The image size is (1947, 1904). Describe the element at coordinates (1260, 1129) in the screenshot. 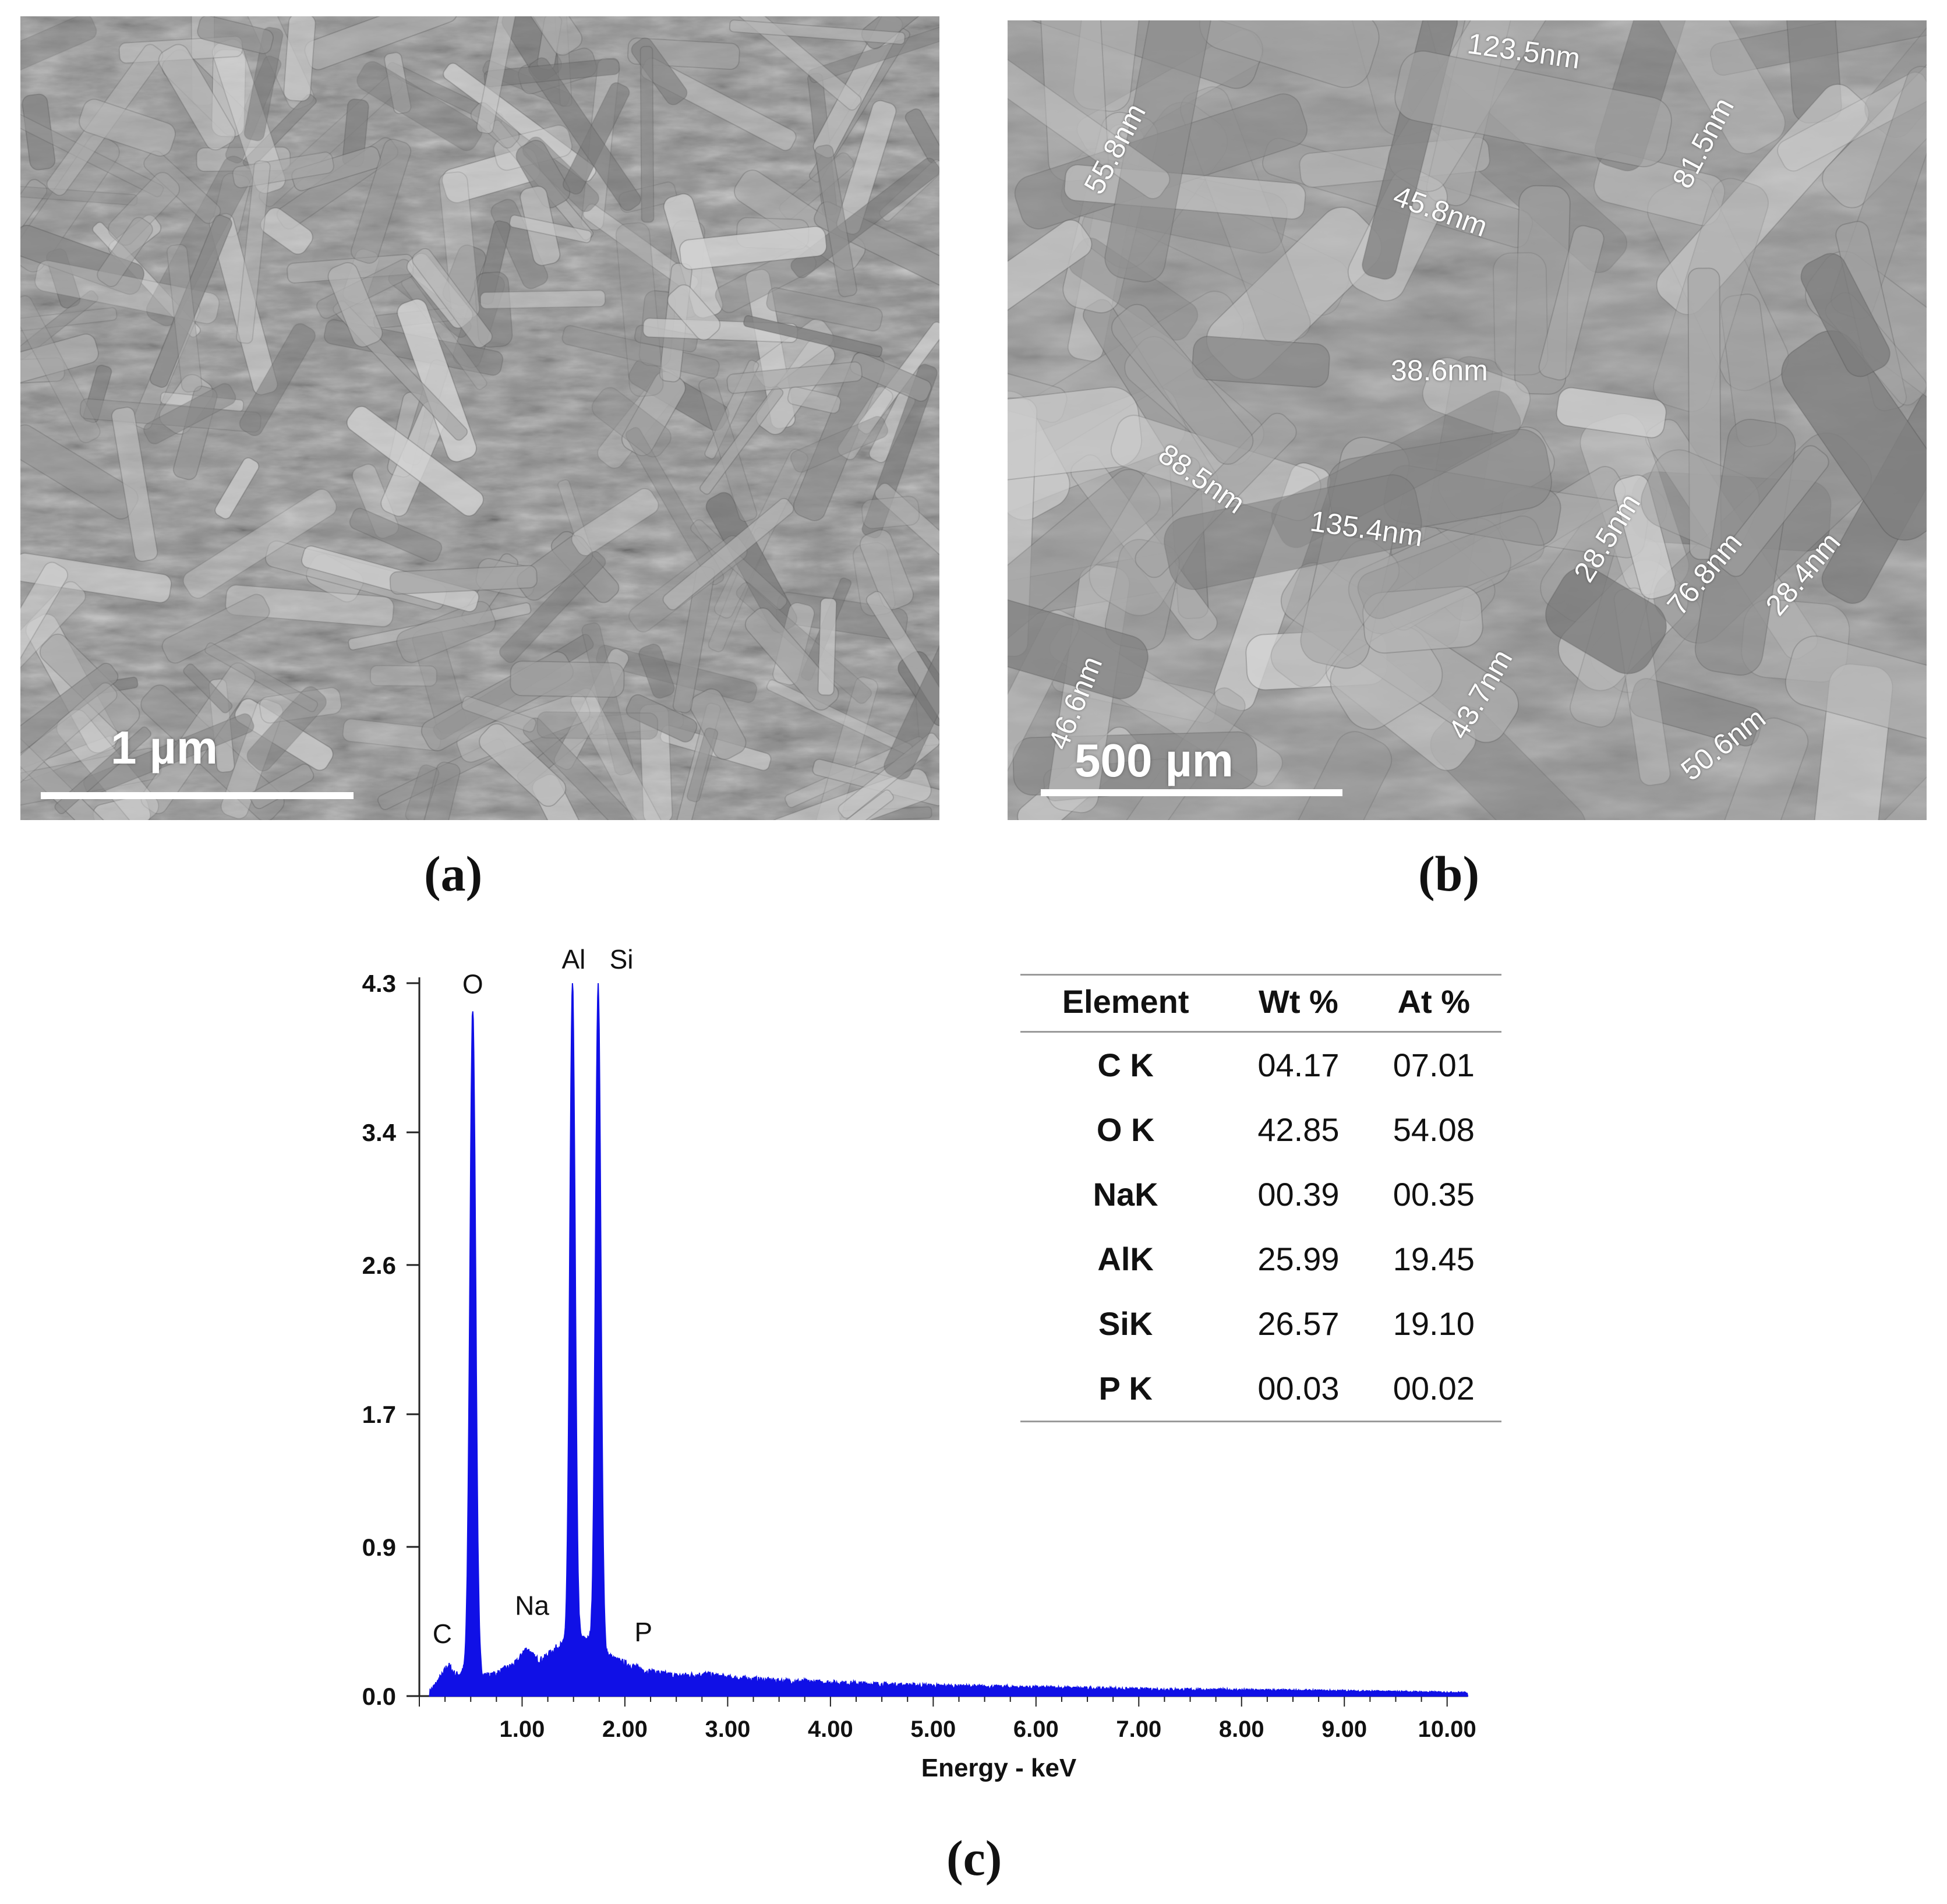

I see `table-row: O K 42.85 54.08` at that location.